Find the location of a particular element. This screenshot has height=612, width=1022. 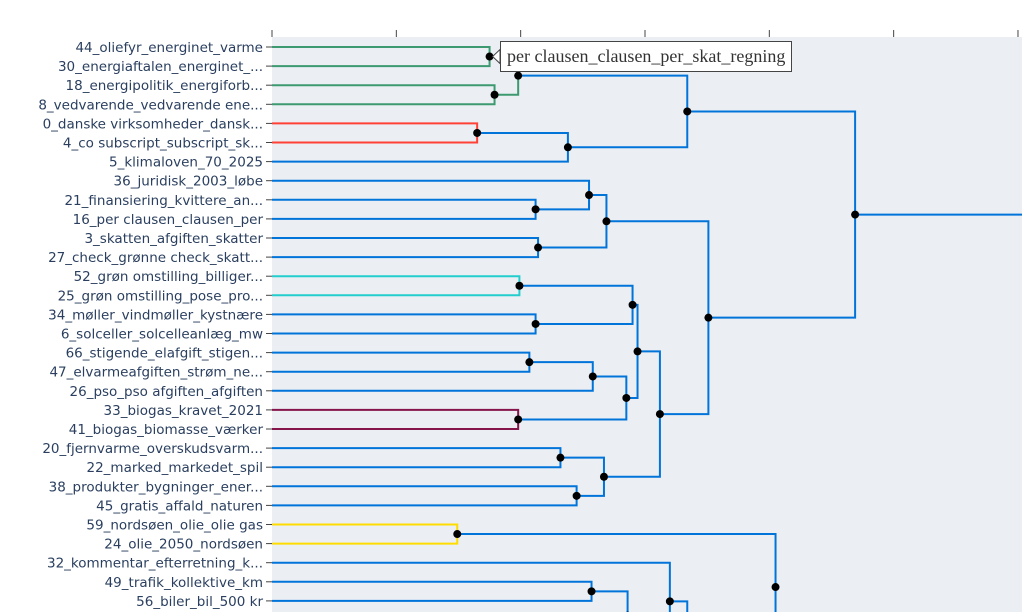

leaf-label: 44_oliefyr_energinet_varme is located at coordinates (169, 48).